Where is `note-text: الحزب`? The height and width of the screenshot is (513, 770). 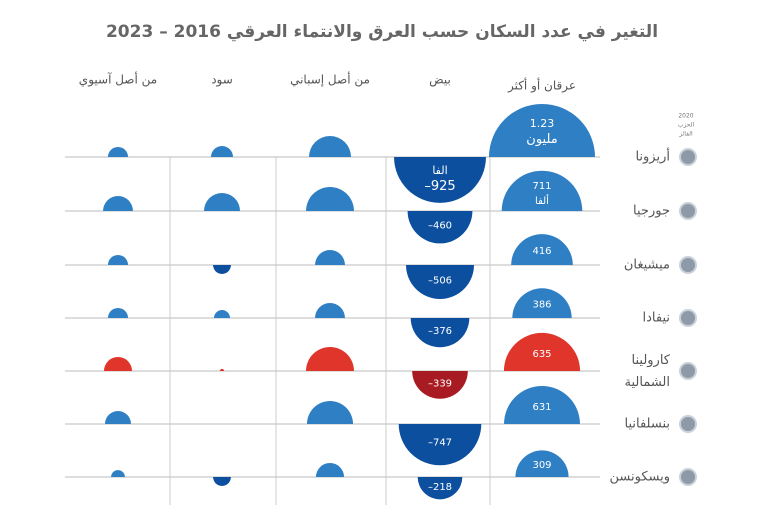 note-text: الحزب is located at coordinates (686, 125).